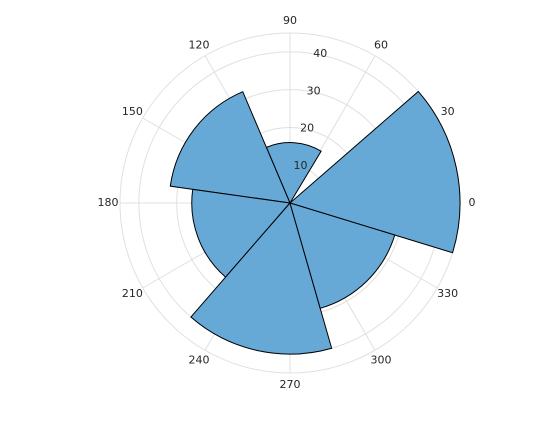 The image size is (560, 424). What do you see at coordinates (381, 360) in the screenshot?
I see `theta-tick-label: 300` at bounding box center [381, 360].